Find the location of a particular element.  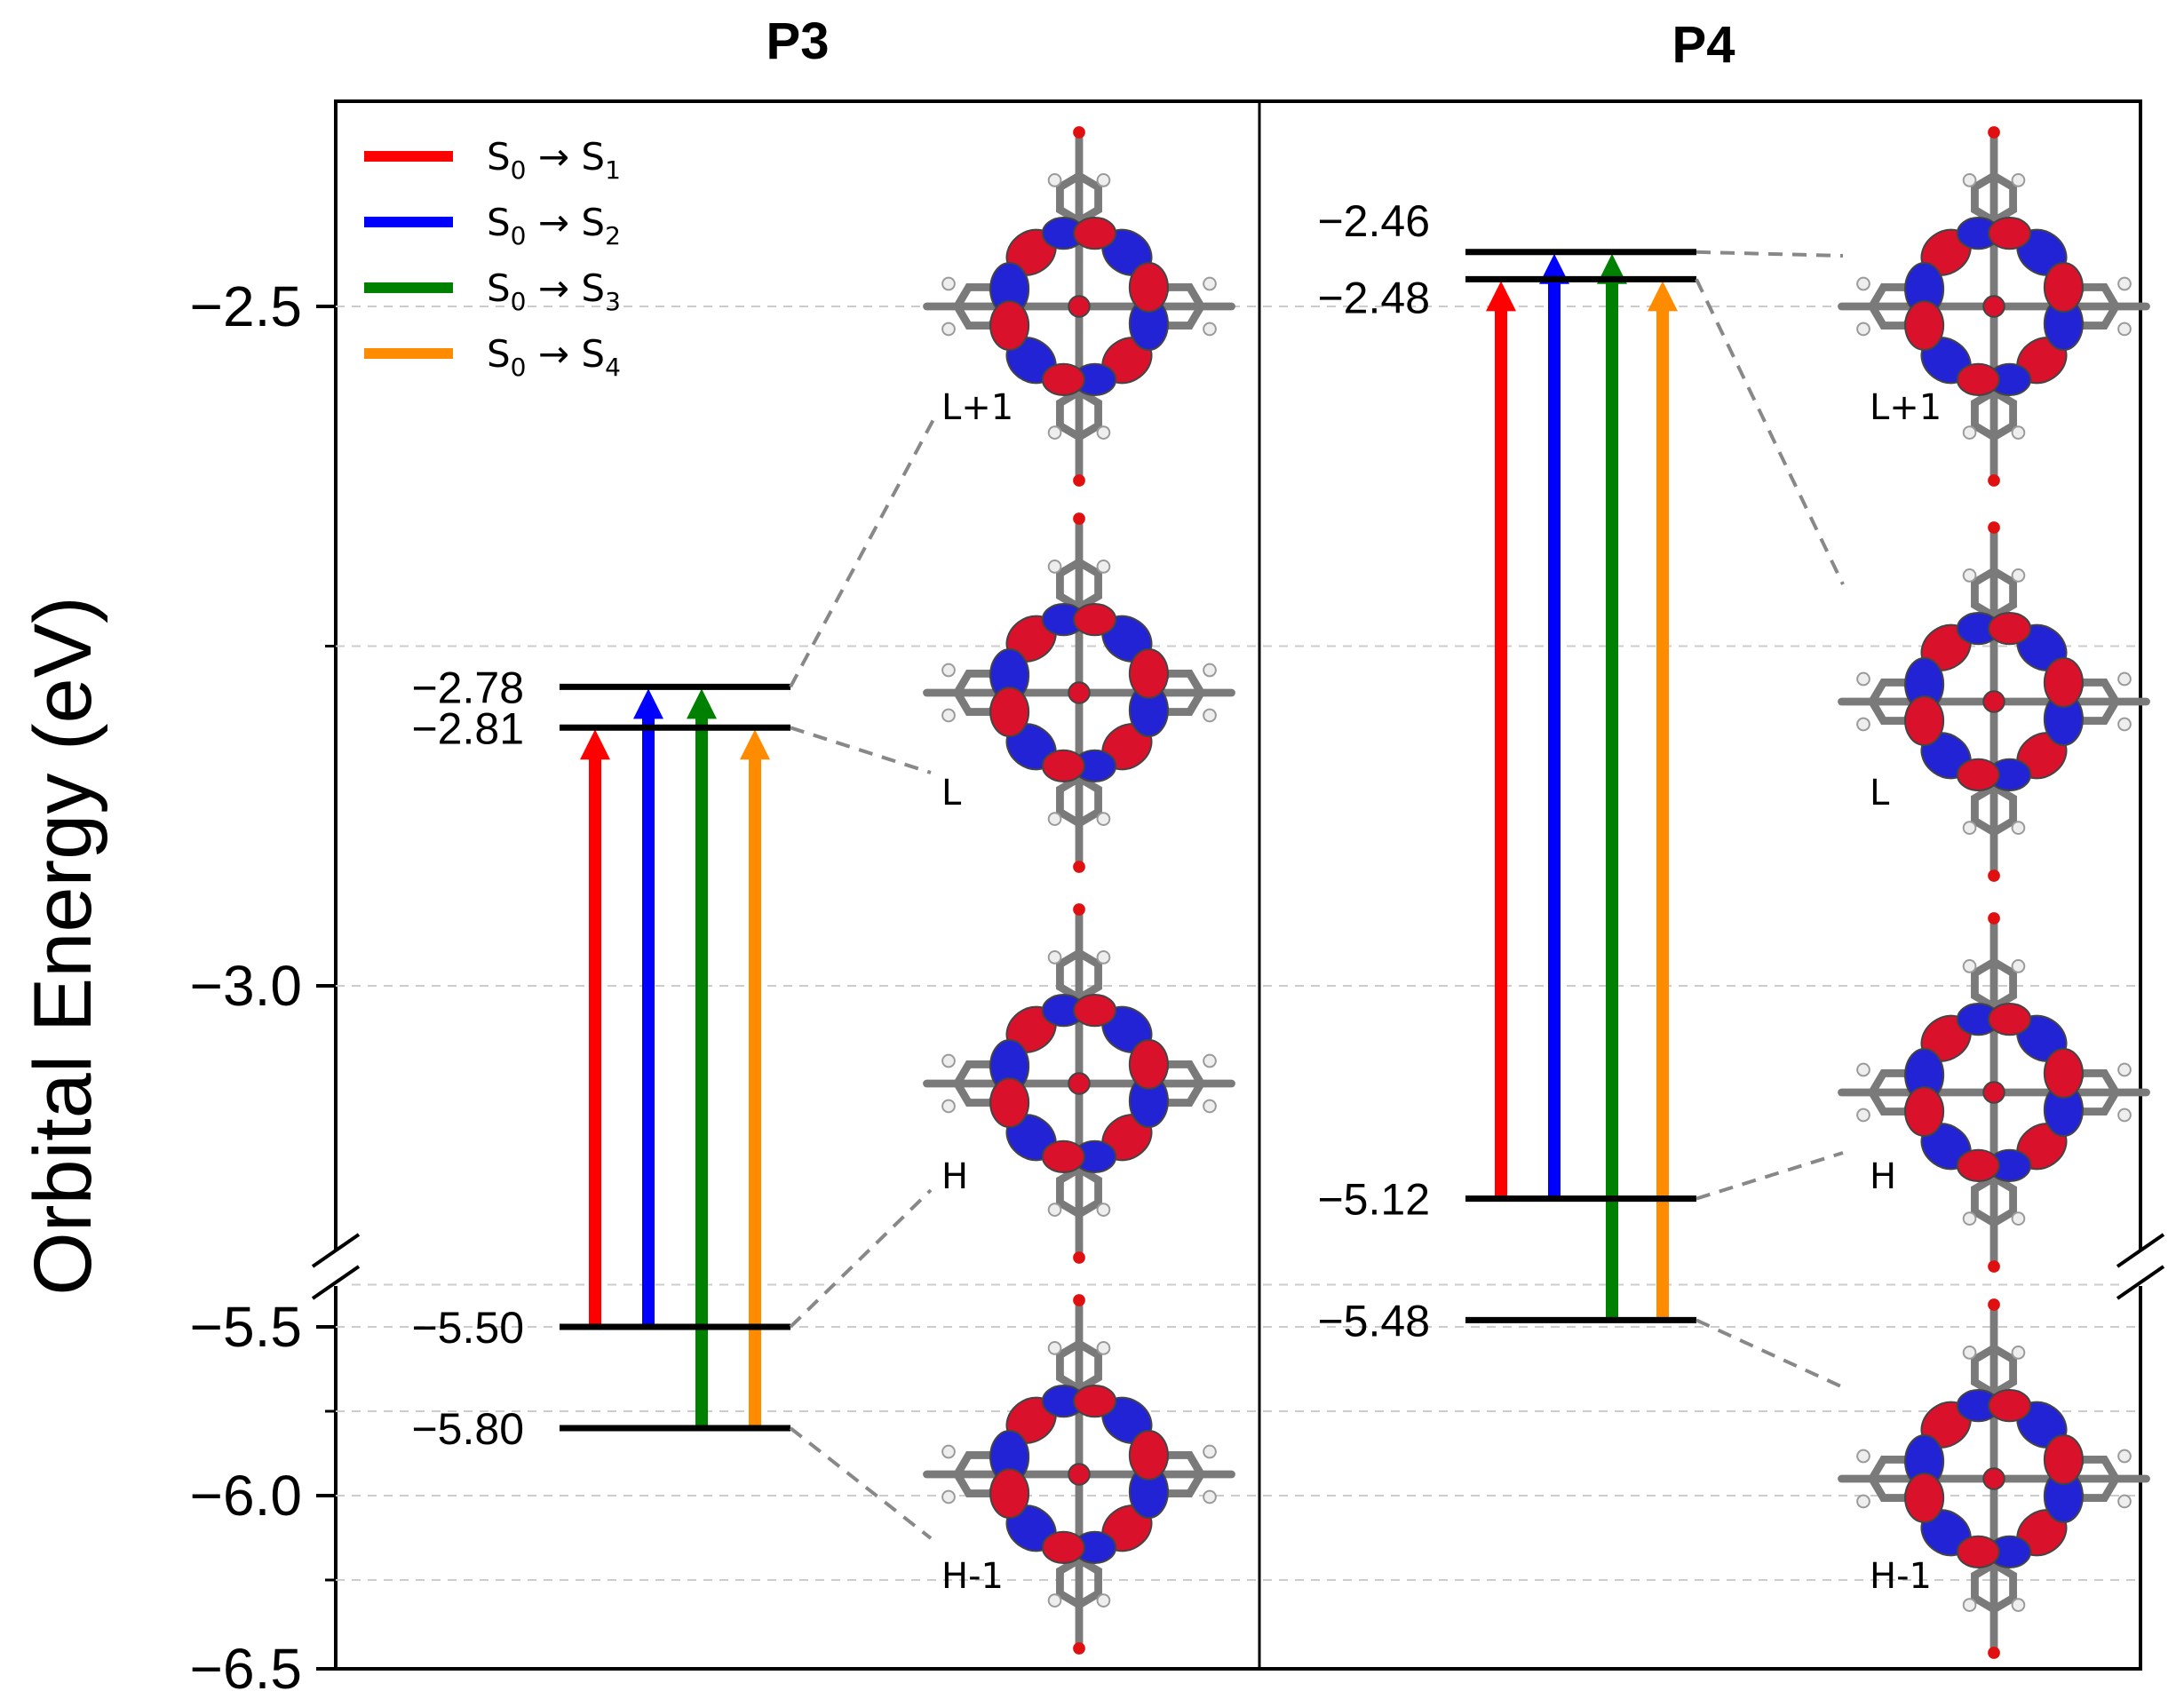

legend-label: S0 → S1 is located at coordinates (554, 160).